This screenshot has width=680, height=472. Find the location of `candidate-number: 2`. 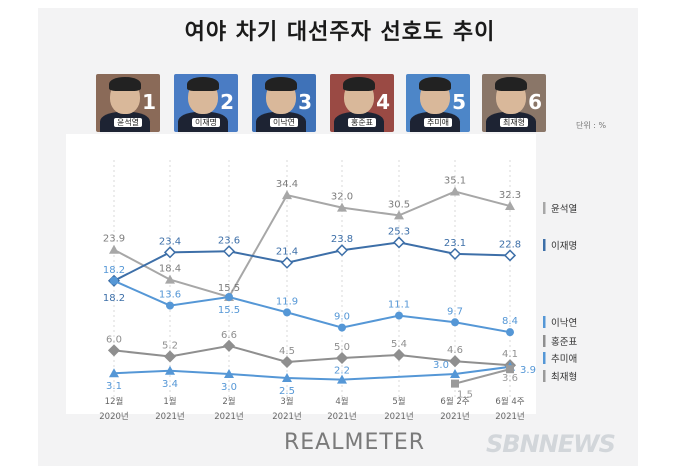

candidate-number: 2 is located at coordinates (227, 102).